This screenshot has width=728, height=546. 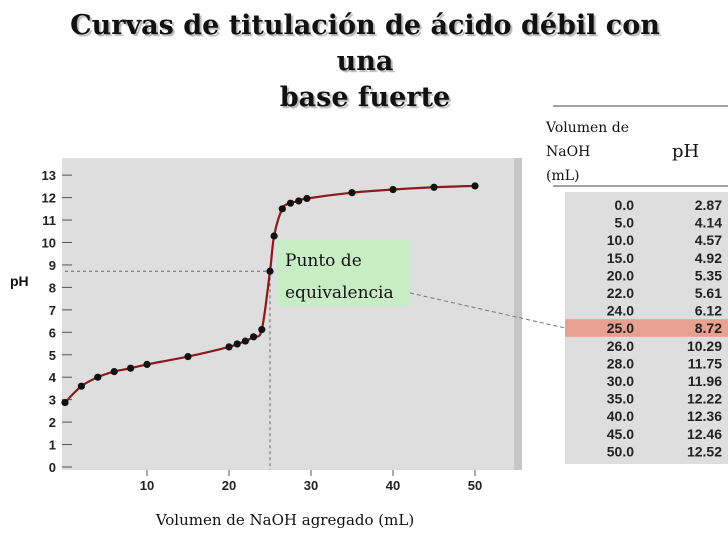 I want to click on guides, so click(x=168, y=370).